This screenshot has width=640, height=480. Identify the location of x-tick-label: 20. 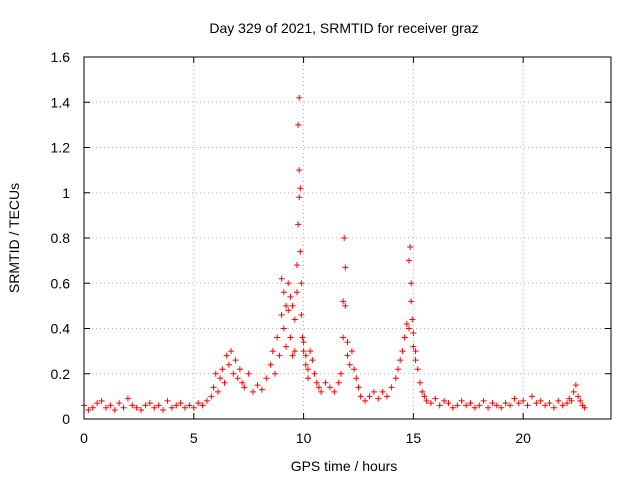
(523, 438).